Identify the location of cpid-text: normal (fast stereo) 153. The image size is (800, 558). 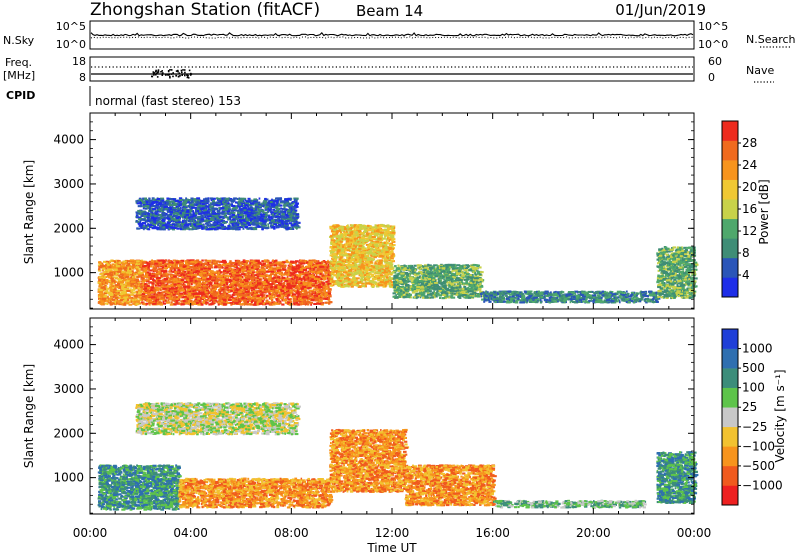
(168, 101).